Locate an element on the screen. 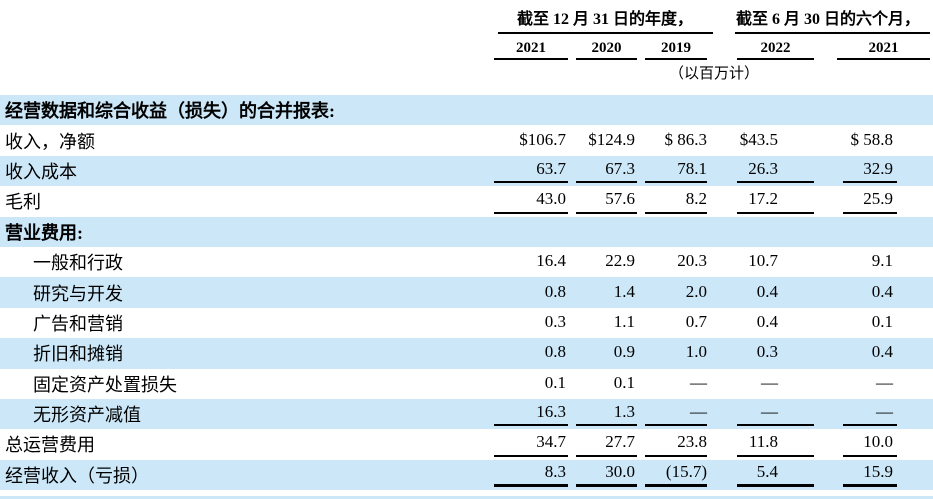 This screenshot has width=933, height=499. cell-value: (15.7) is located at coordinates (676, 474).